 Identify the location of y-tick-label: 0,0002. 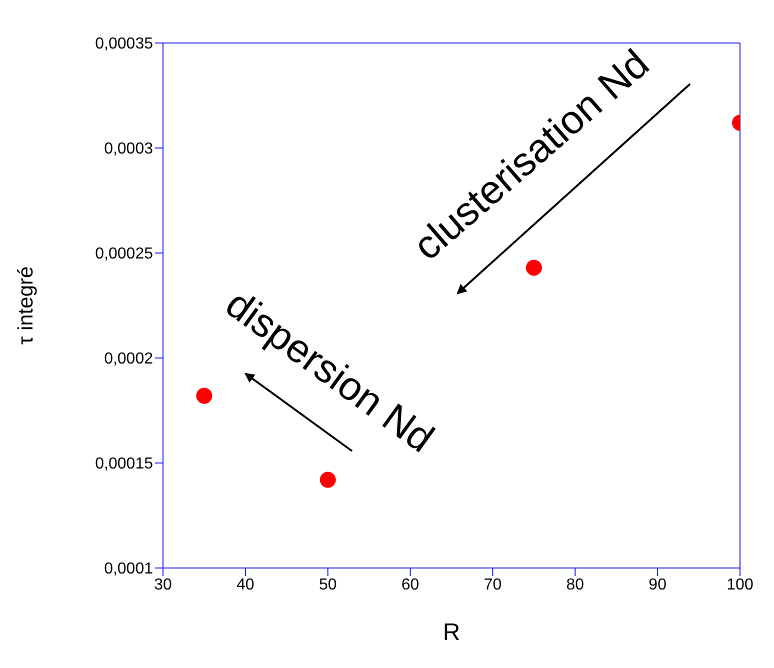
(129, 359).